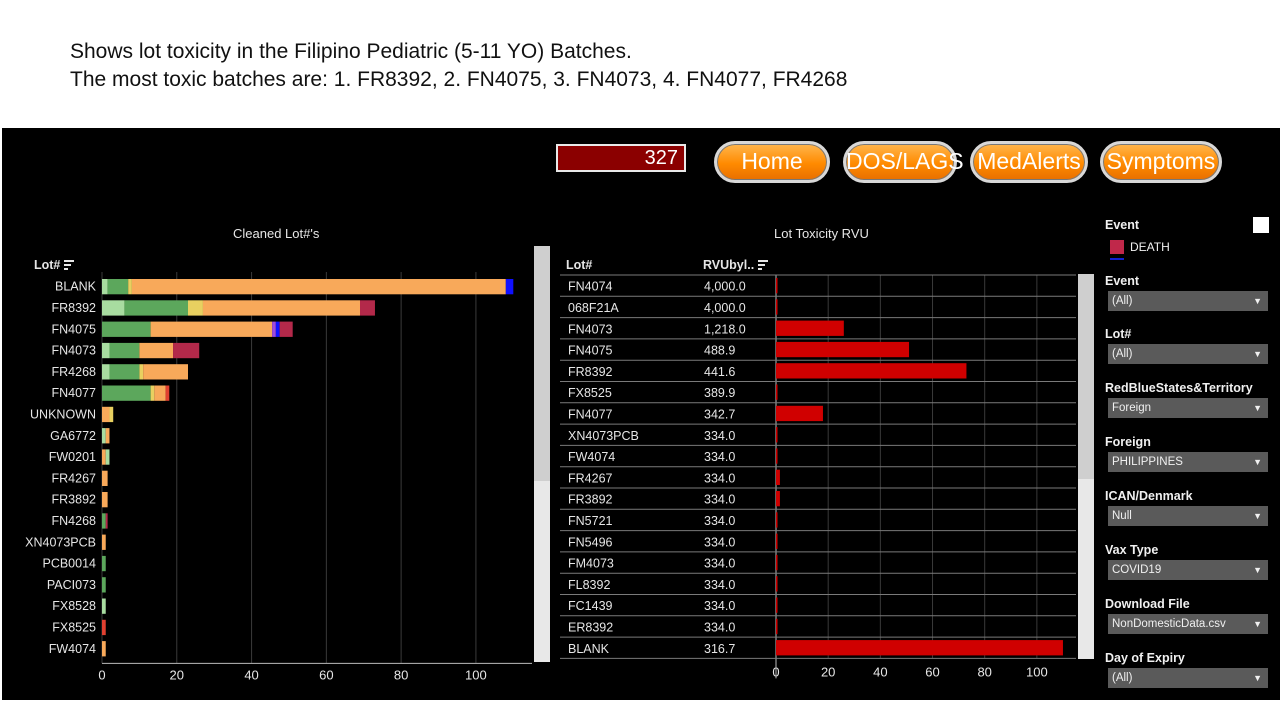  Describe the element at coordinates (590, 500) in the screenshot. I see `lot-cell: FR3892` at that location.